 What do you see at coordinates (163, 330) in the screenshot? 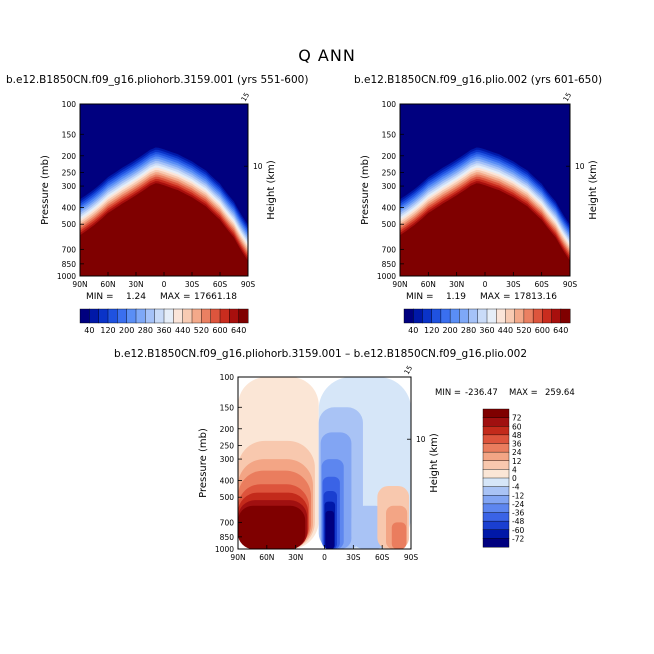
I see `colorbar-label: 360` at bounding box center [163, 330].